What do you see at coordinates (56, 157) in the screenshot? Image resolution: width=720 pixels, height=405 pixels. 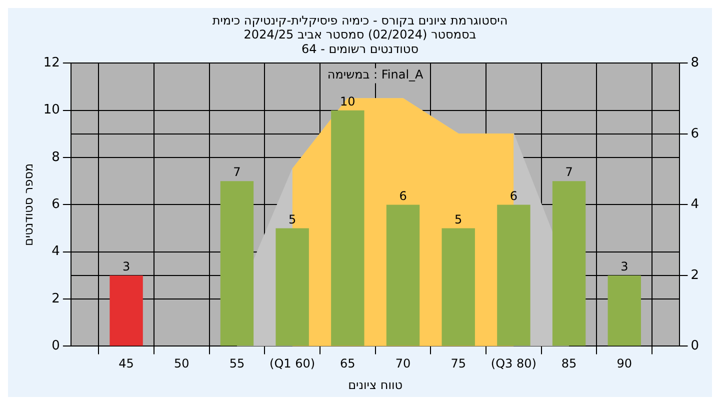 I see `y-tick-label: 8` at bounding box center [56, 157].